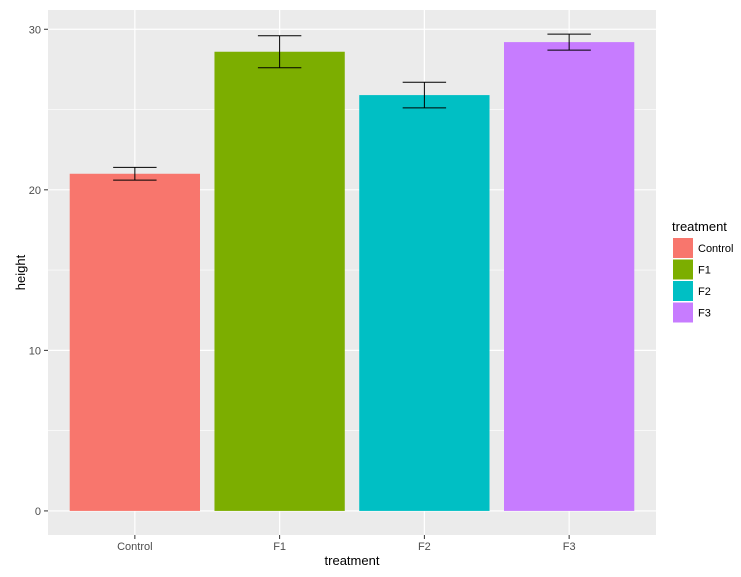 Image resolution: width=741 pixels, height=577 pixels. Describe the element at coordinates (569, 42) in the screenshot. I see `error-bar-f3` at that location.